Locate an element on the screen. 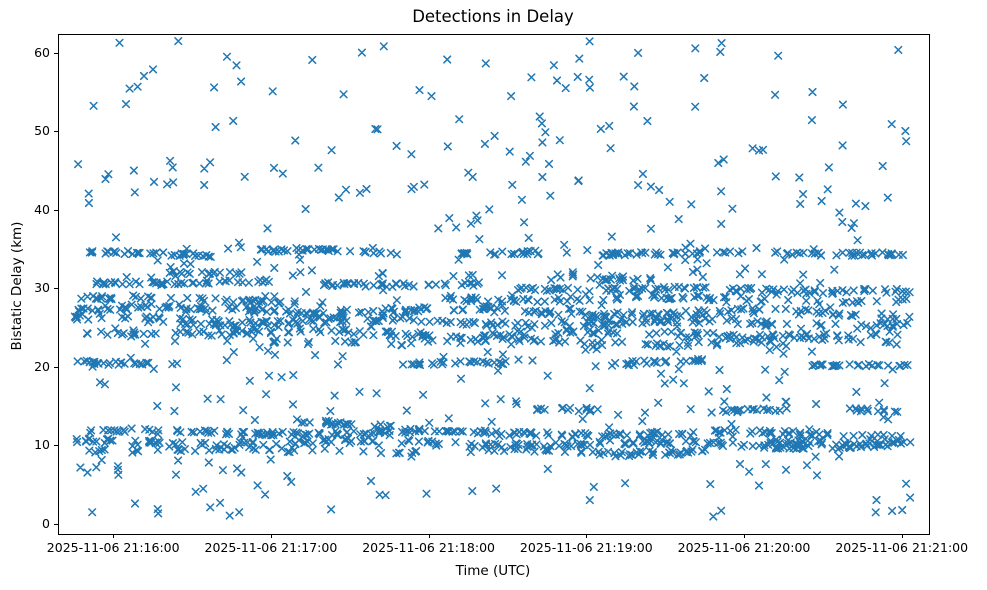 Image resolution: width=987 pixels, height=590 pixels. y-tick-label: 50 is located at coordinates (42, 131).